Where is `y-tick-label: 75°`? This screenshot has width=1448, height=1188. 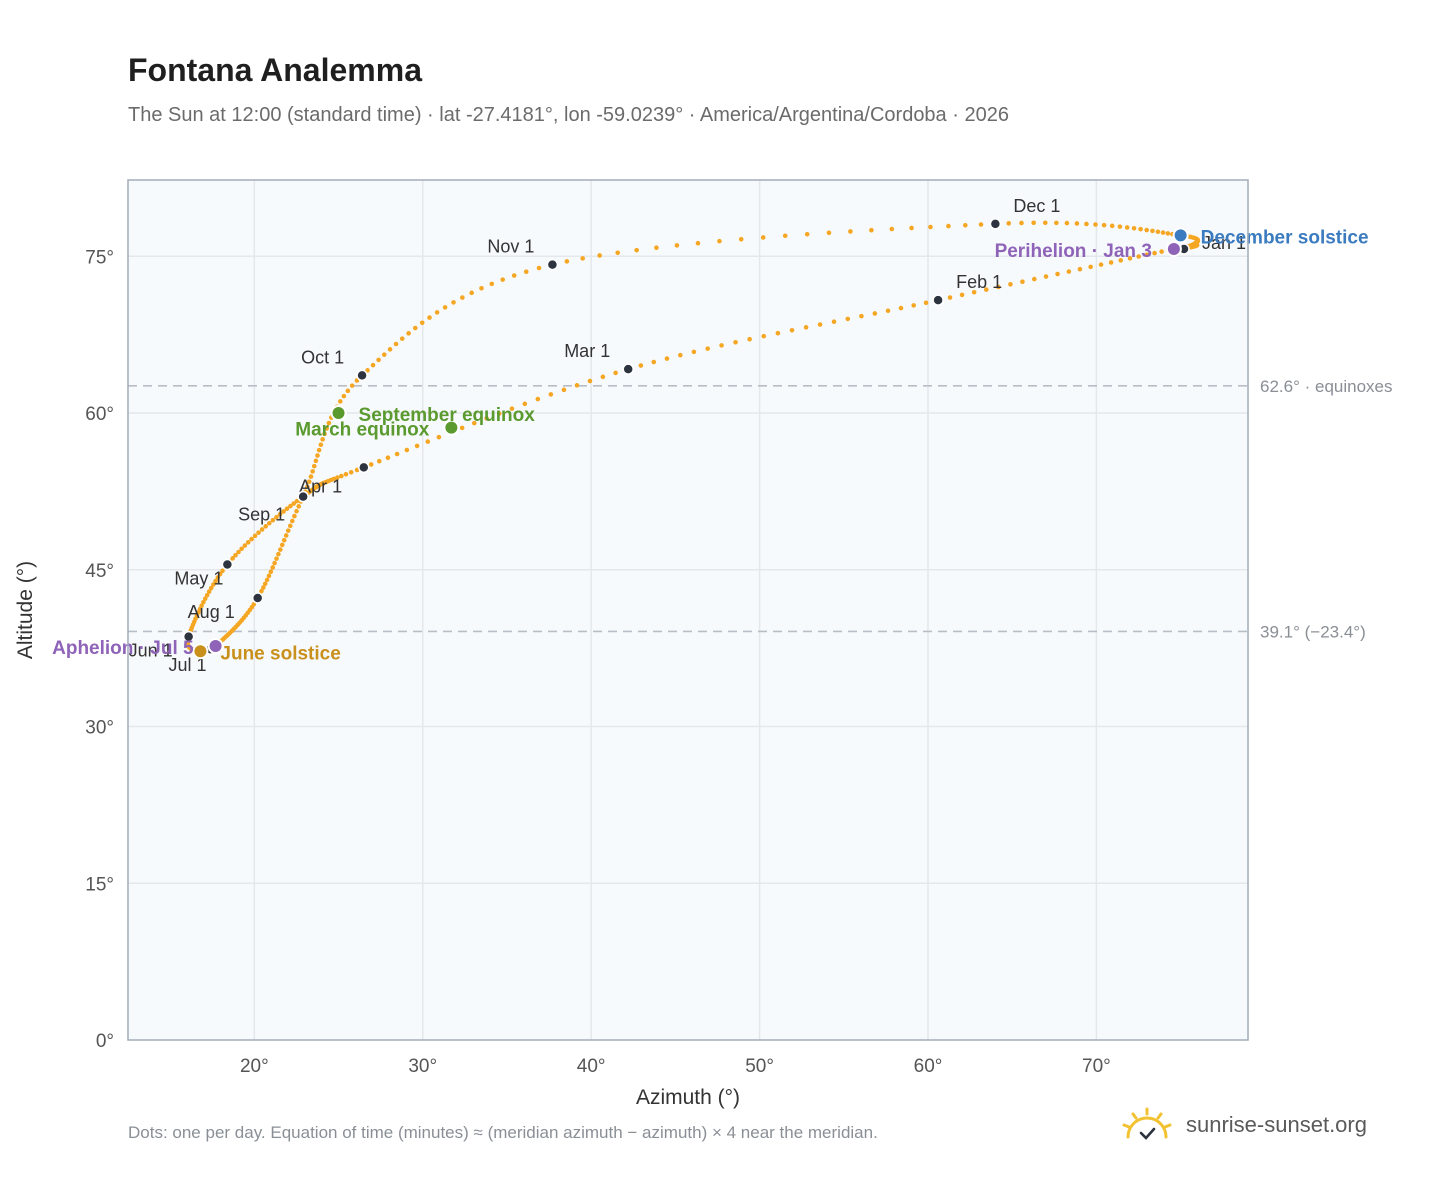 y-tick-label: 75° is located at coordinates (99, 257).